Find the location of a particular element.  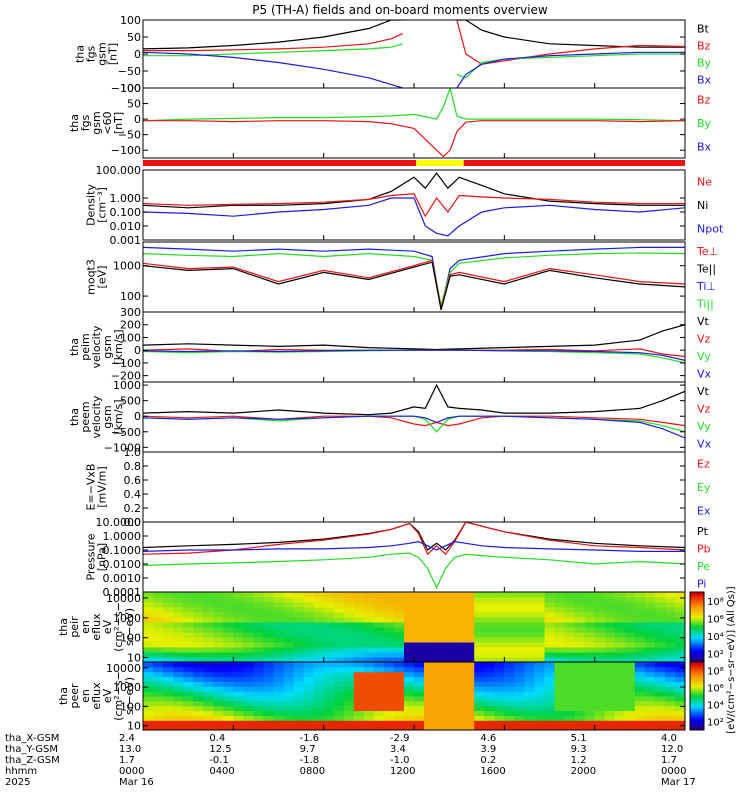

colorbar-tick-label: 10⁶ is located at coordinates (715, 689).